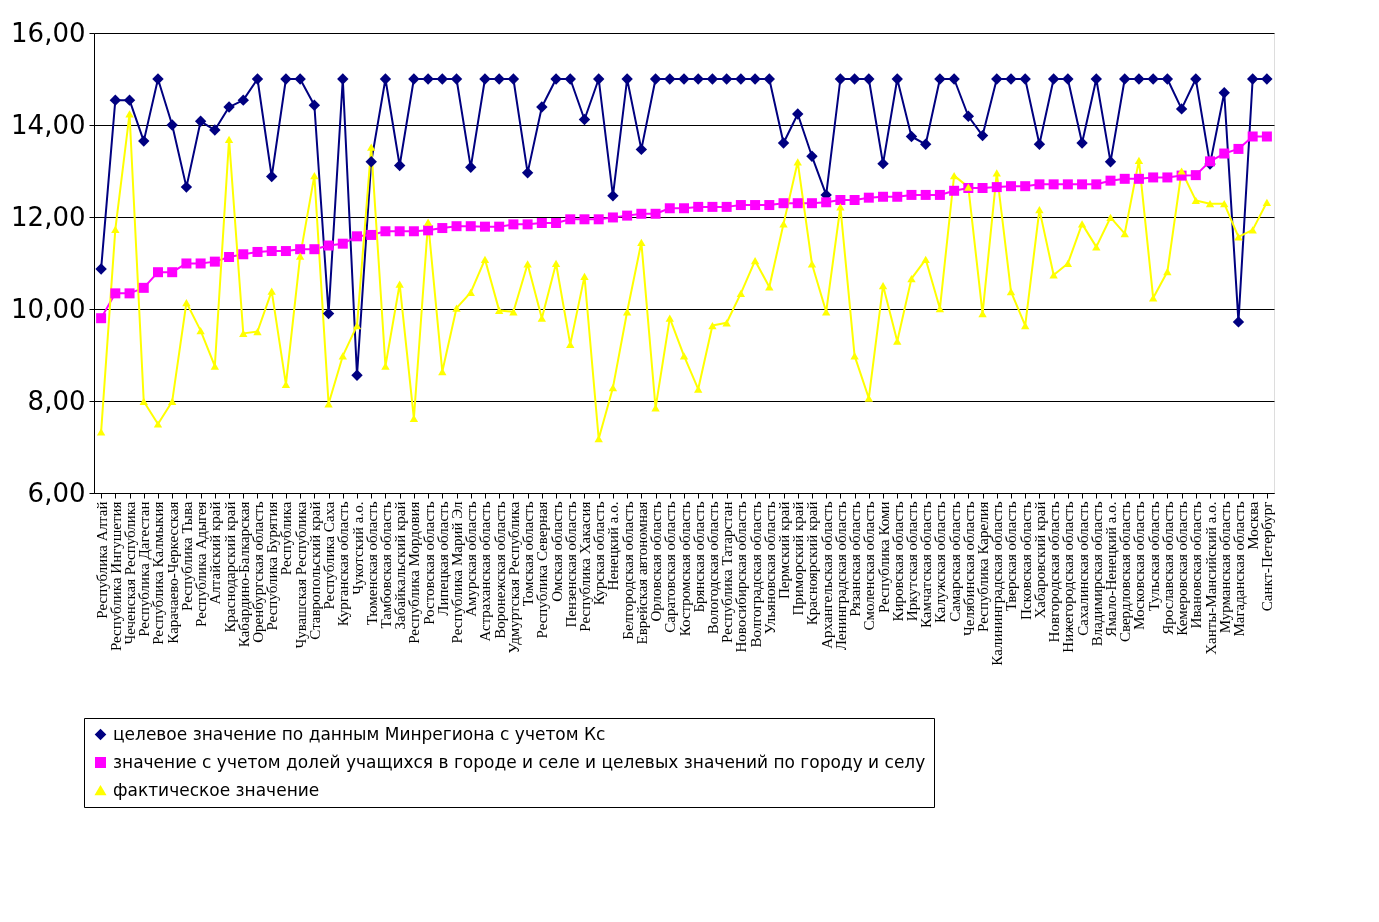 This screenshot has width=1379, height=922. Describe the element at coordinates (584, 566) in the screenshot. I see `x-tick-label: Республика Хакасия` at that location.